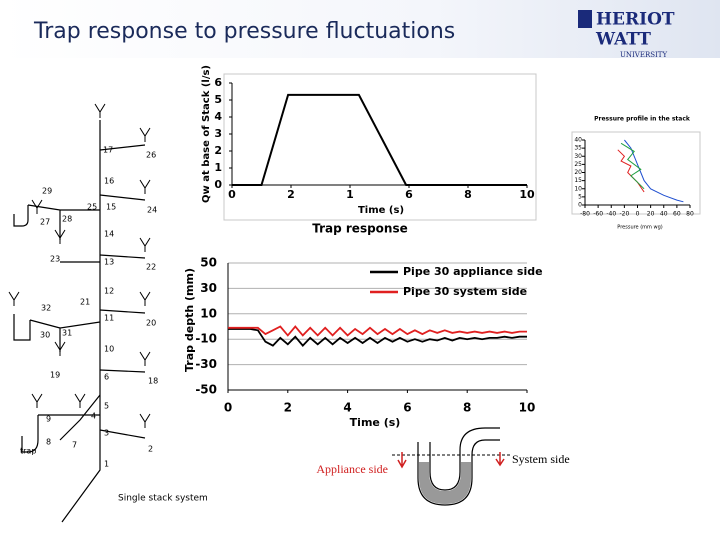  What do you see at coordinates (109, 291) in the screenshot?
I see `node-label: 12` at bounding box center [109, 291].